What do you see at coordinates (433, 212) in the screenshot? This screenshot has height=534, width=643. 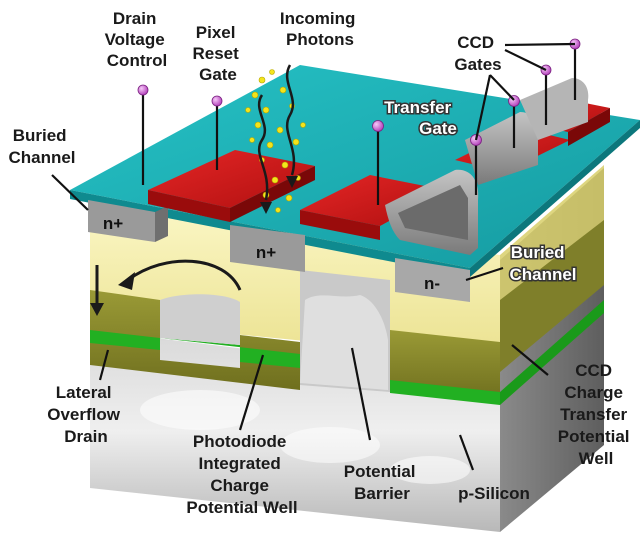 I see `ccd-gate-front-inner` at bounding box center [433, 212].